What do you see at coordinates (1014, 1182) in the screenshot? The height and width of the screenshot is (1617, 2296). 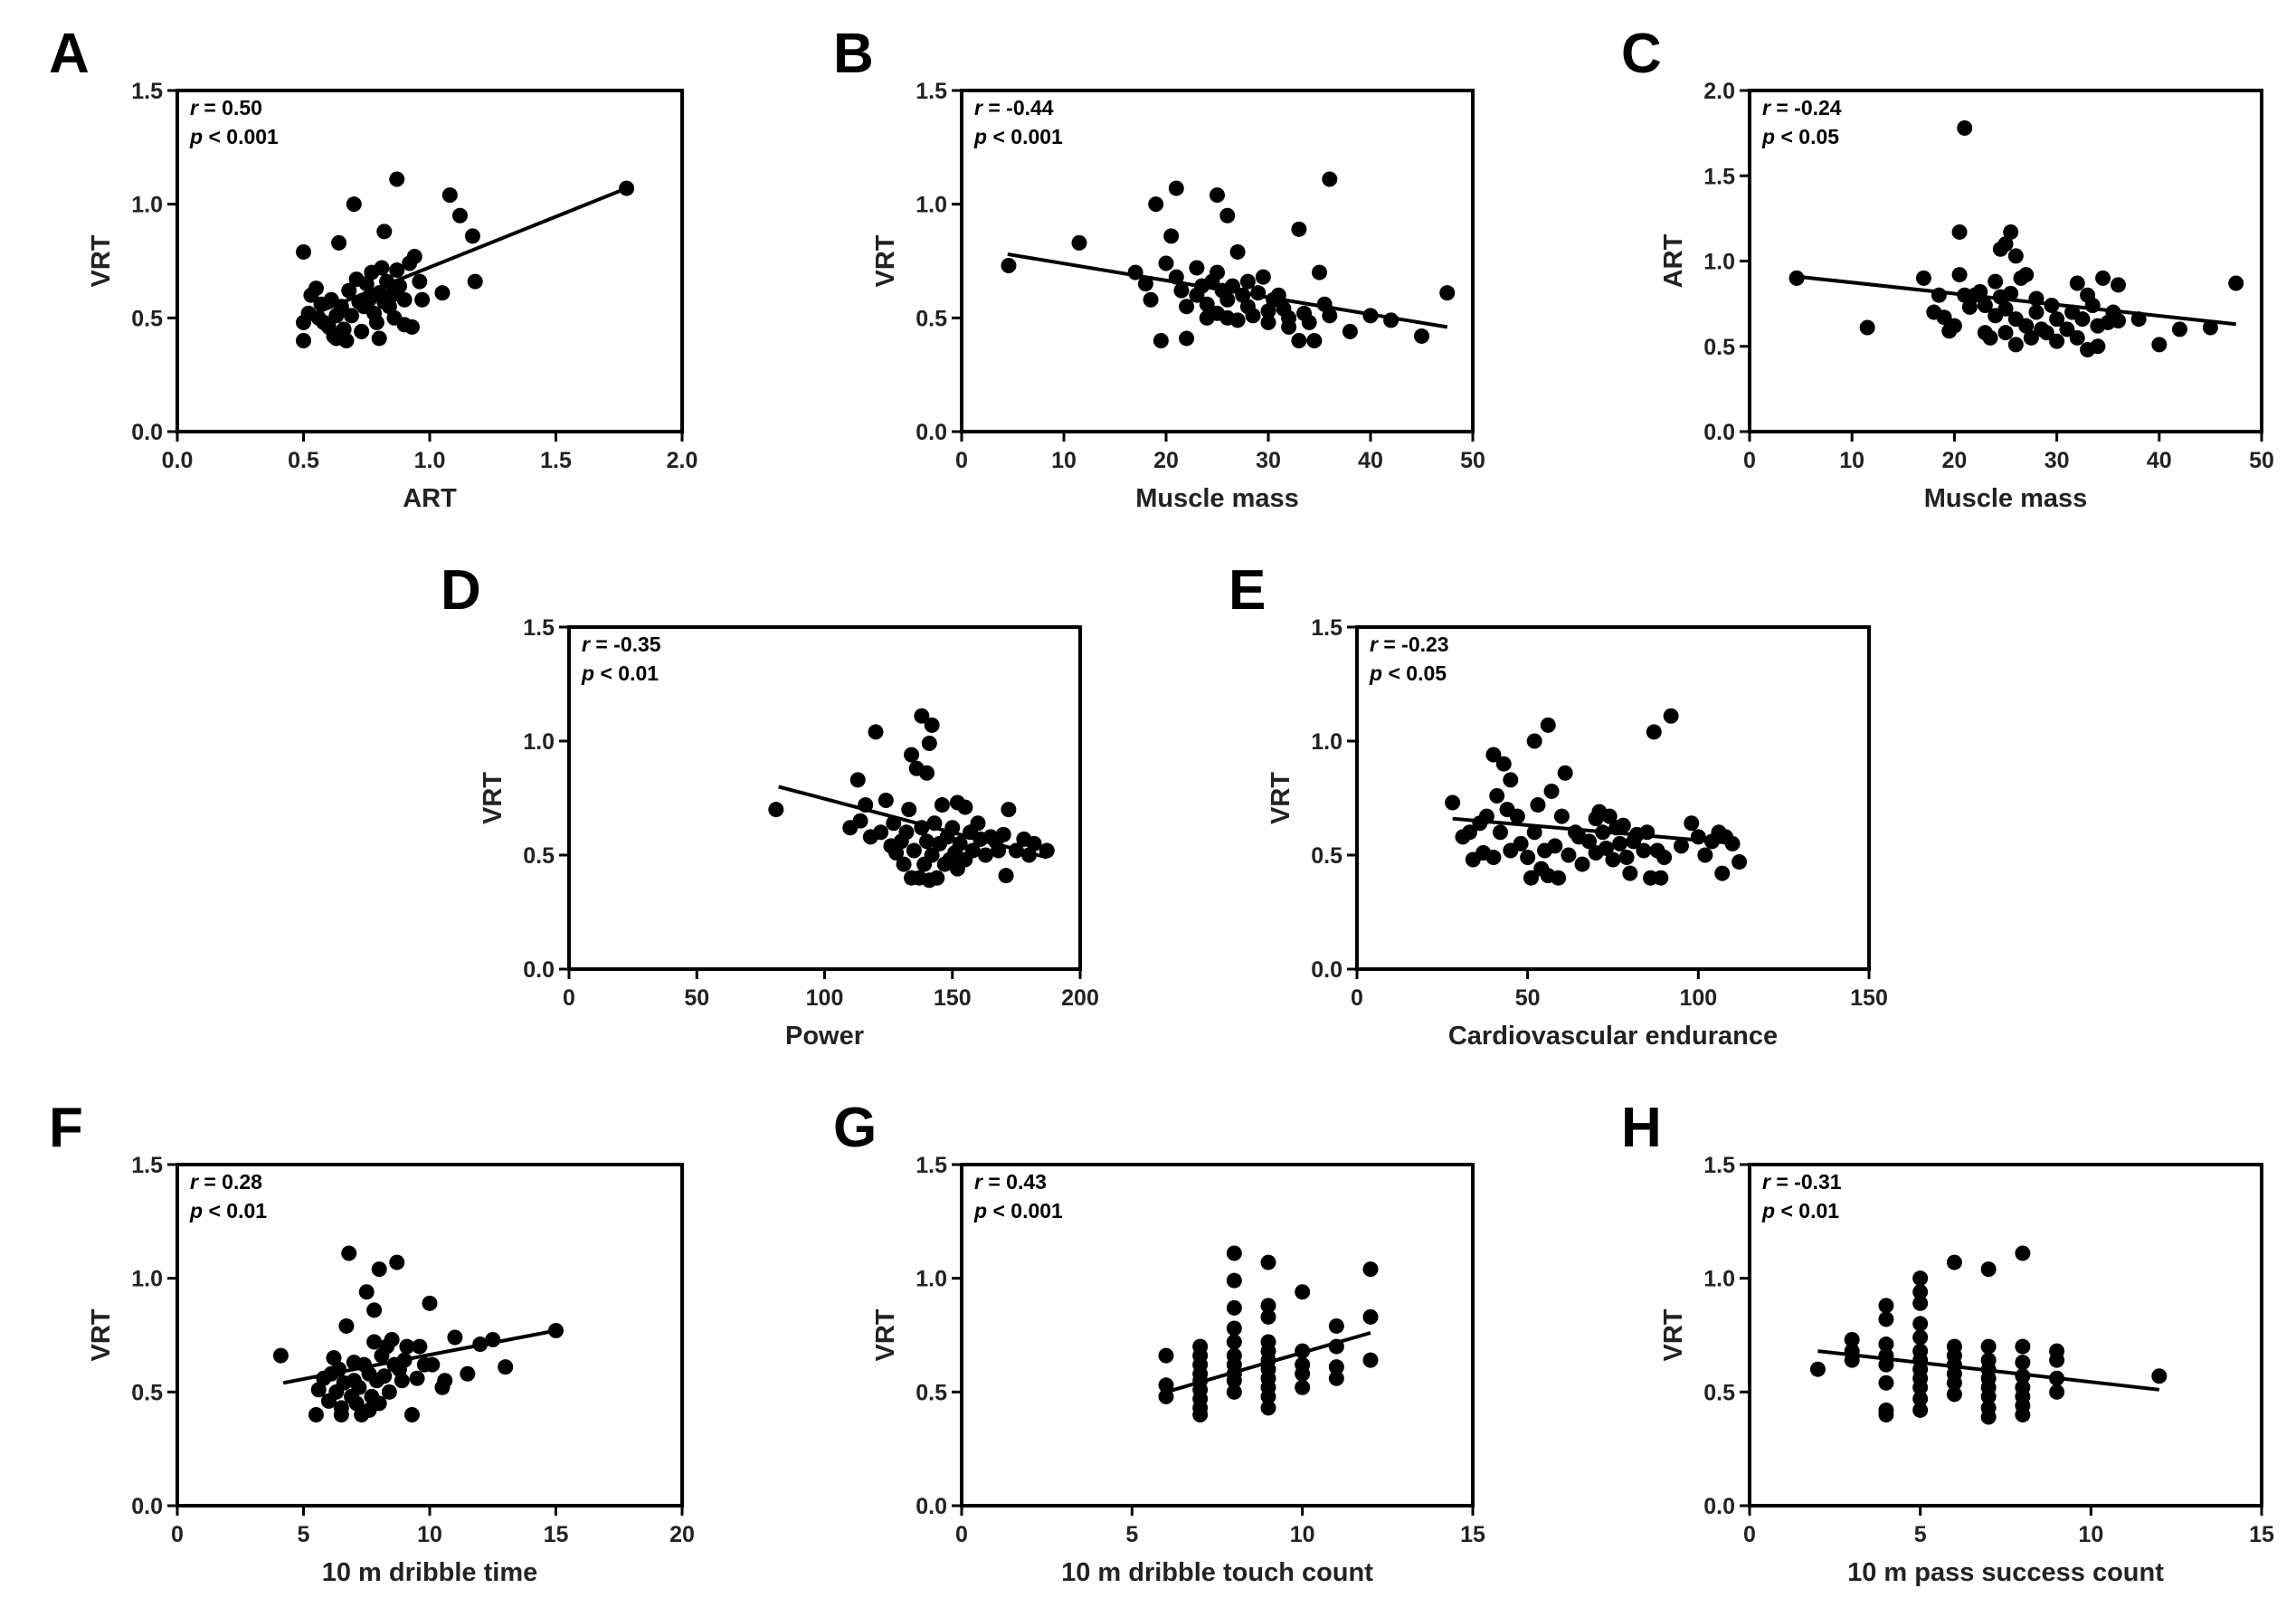 I see `r-value: = 0.43` at bounding box center [1014, 1182].